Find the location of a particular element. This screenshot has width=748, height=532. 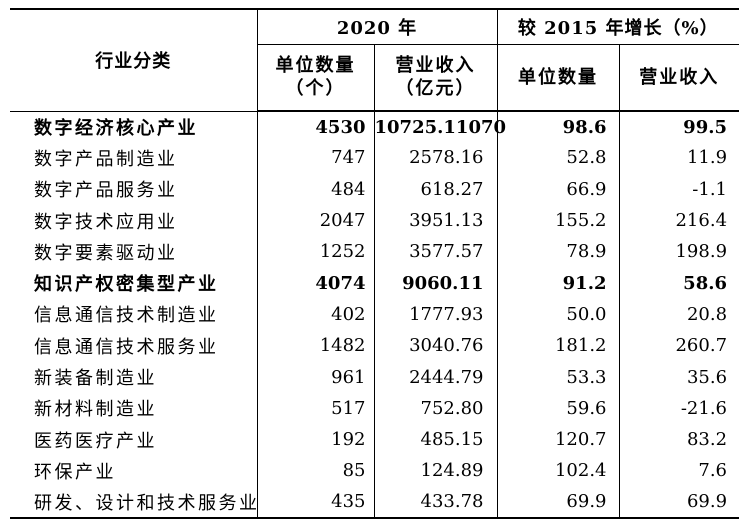

units-growth-cell: 53.3 is located at coordinates (558, 377).